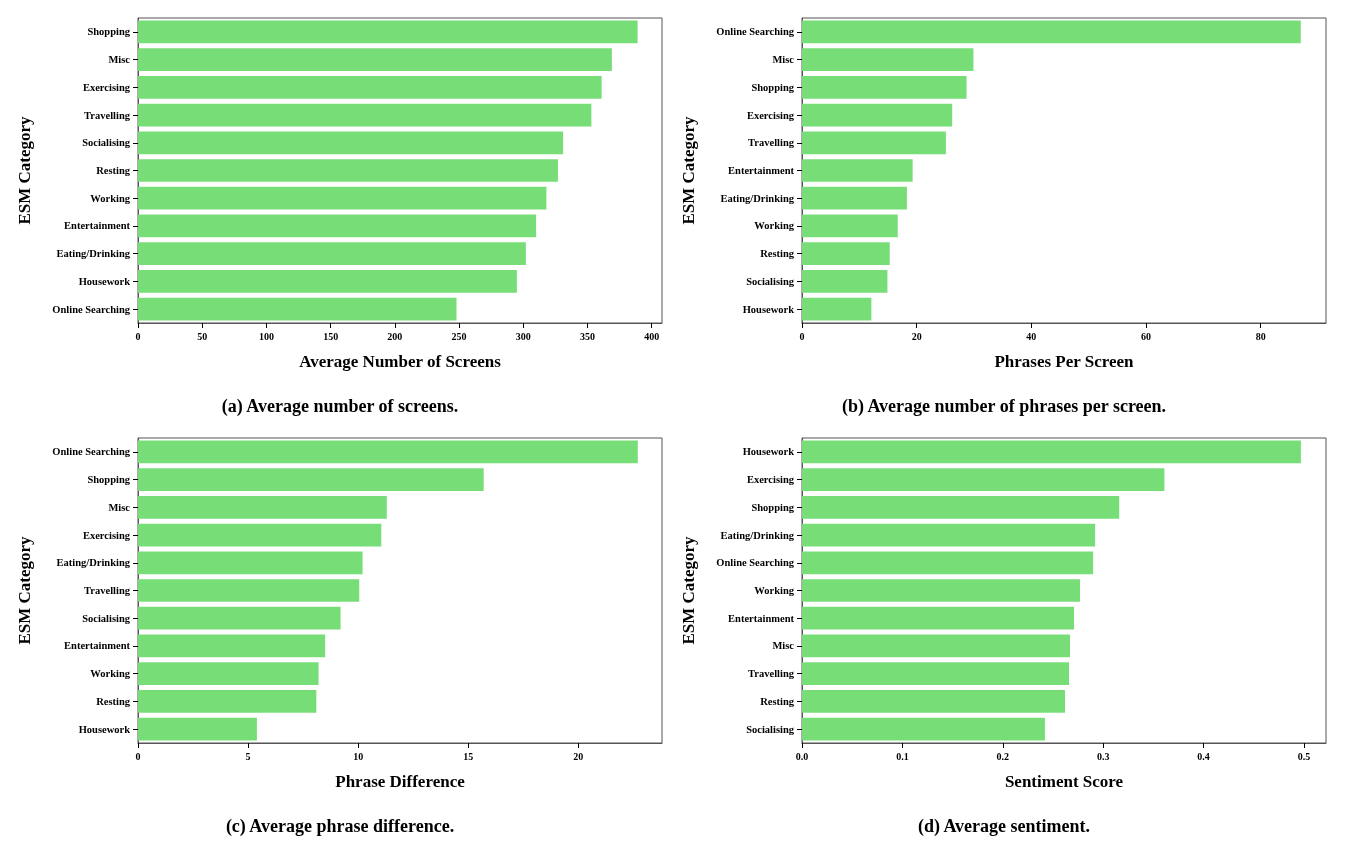 This screenshot has height=861, width=1353. Describe the element at coordinates (1004, 826) in the screenshot. I see `text: (d) Average sentiment.` at that location.